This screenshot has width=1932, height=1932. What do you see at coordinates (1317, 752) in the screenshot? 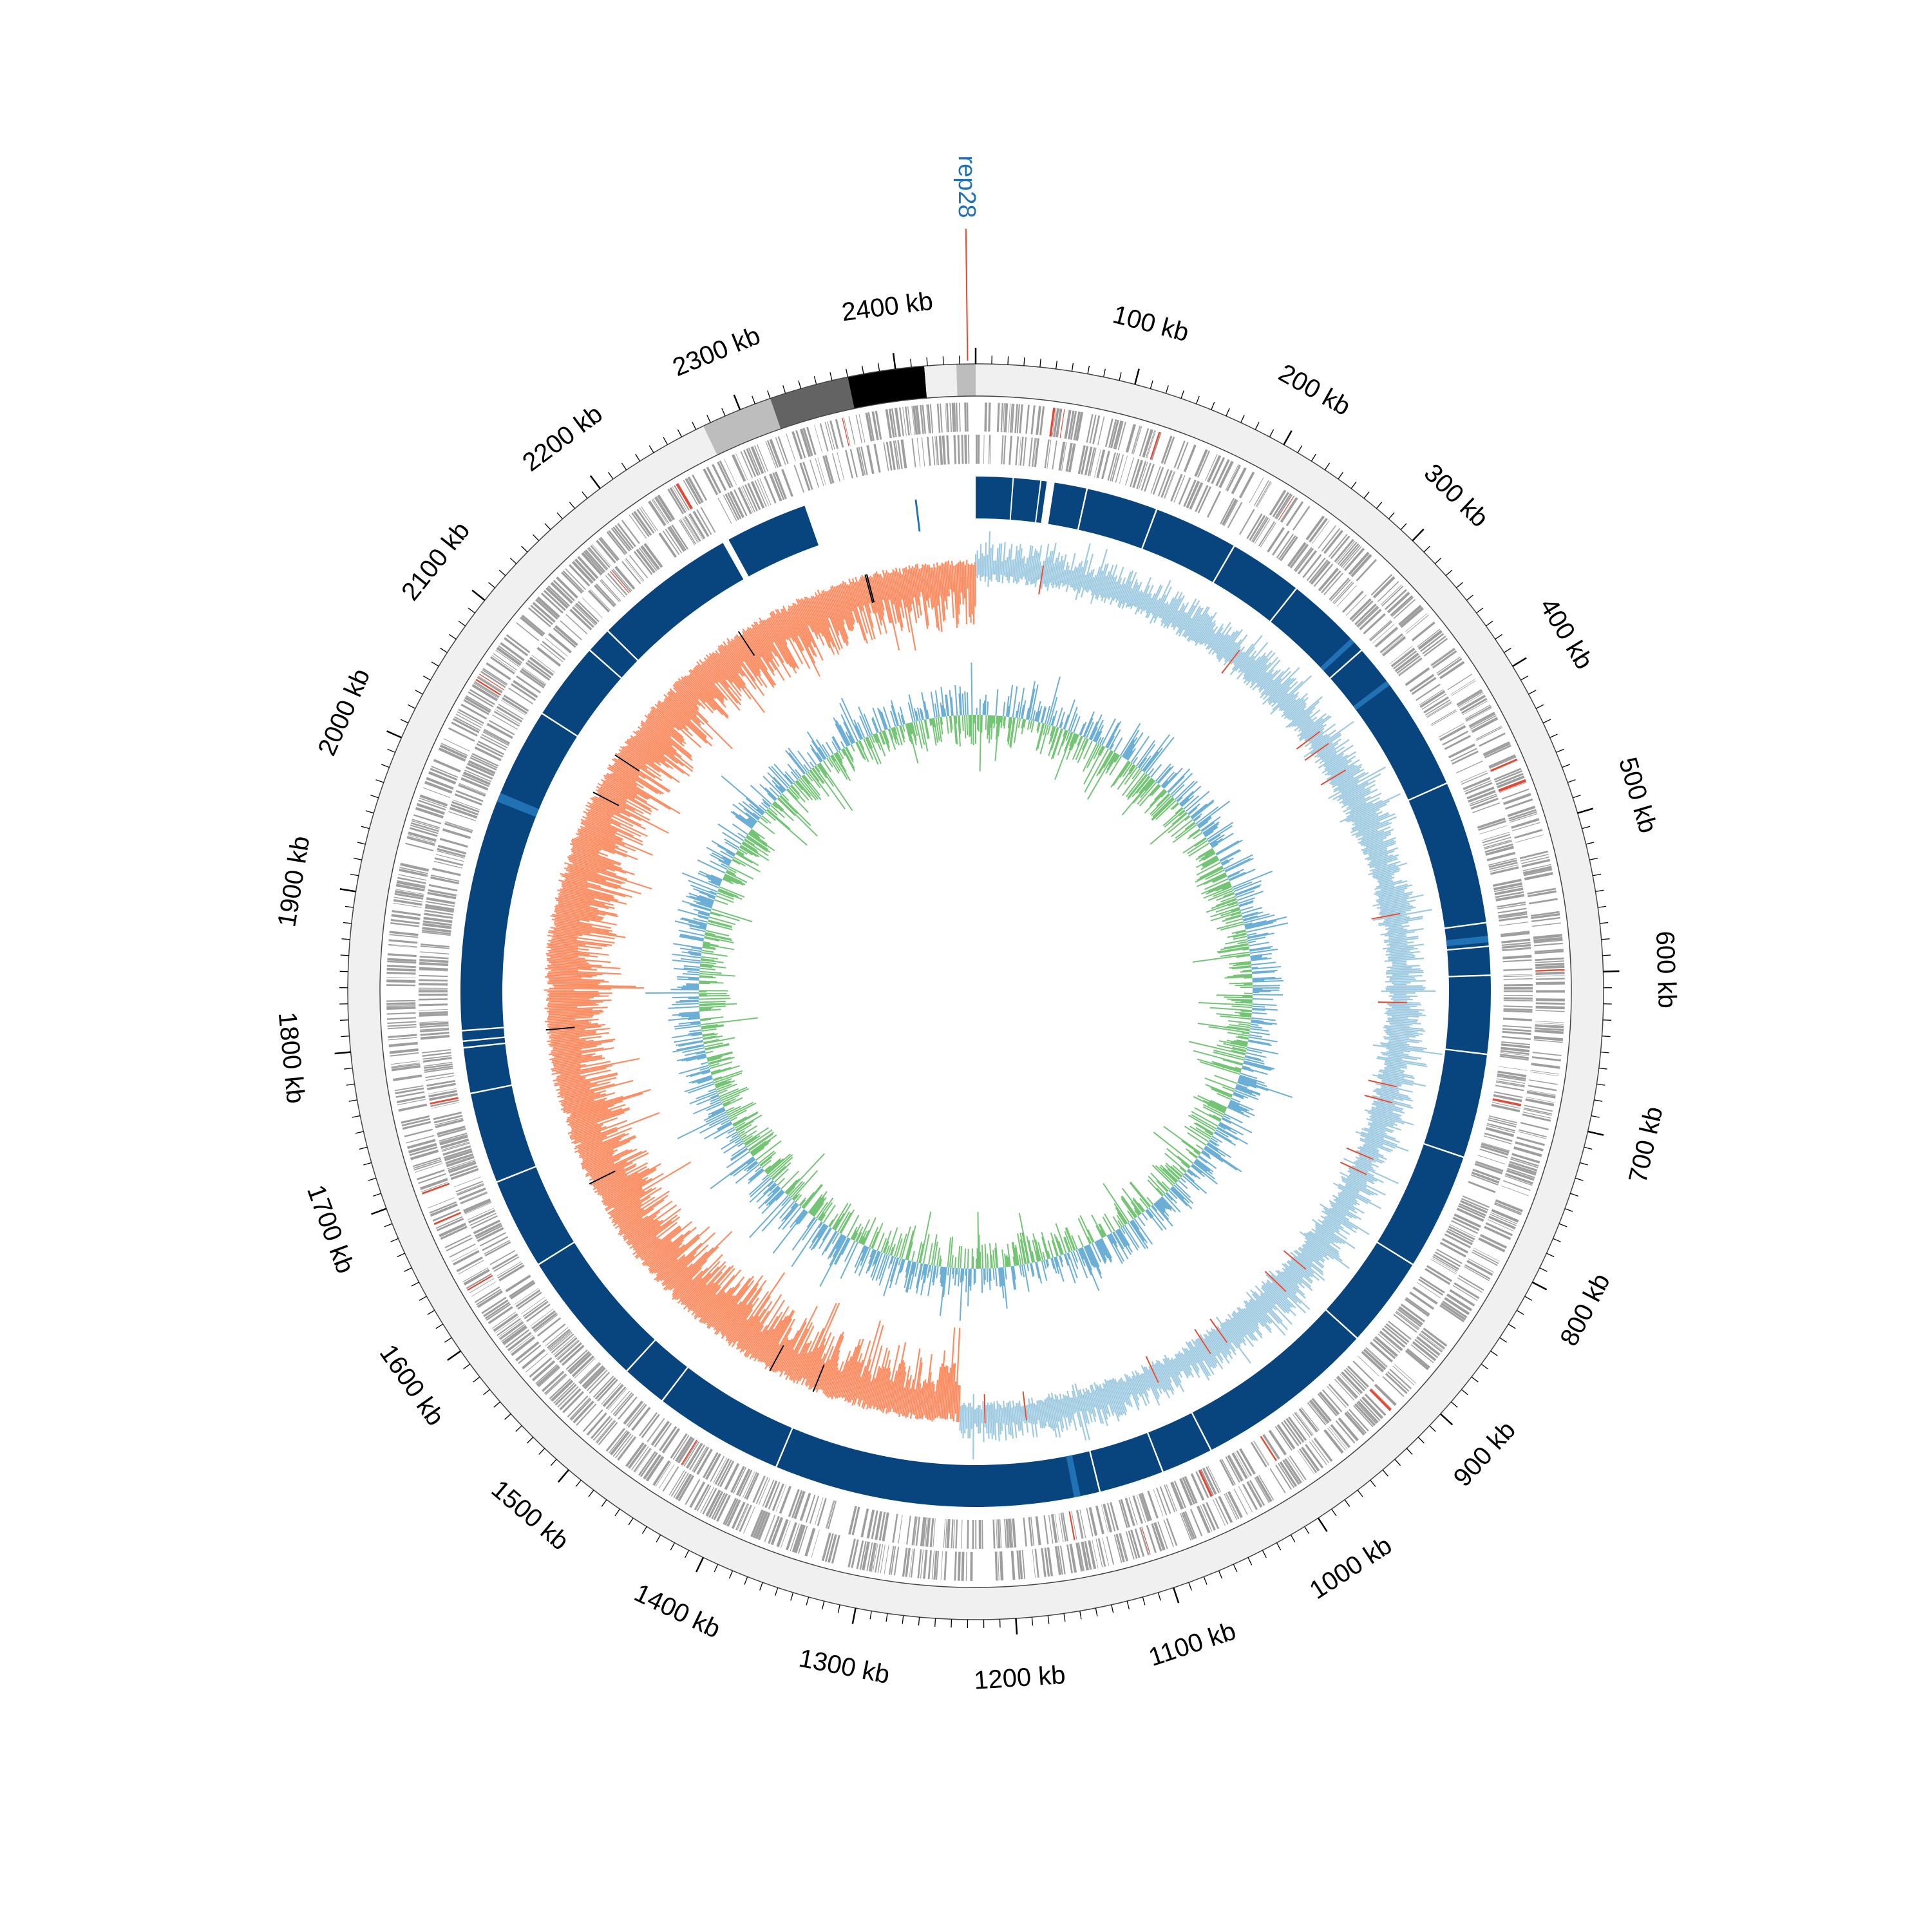
I see `gc-skew-outlier` at bounding box center [1317, 752].